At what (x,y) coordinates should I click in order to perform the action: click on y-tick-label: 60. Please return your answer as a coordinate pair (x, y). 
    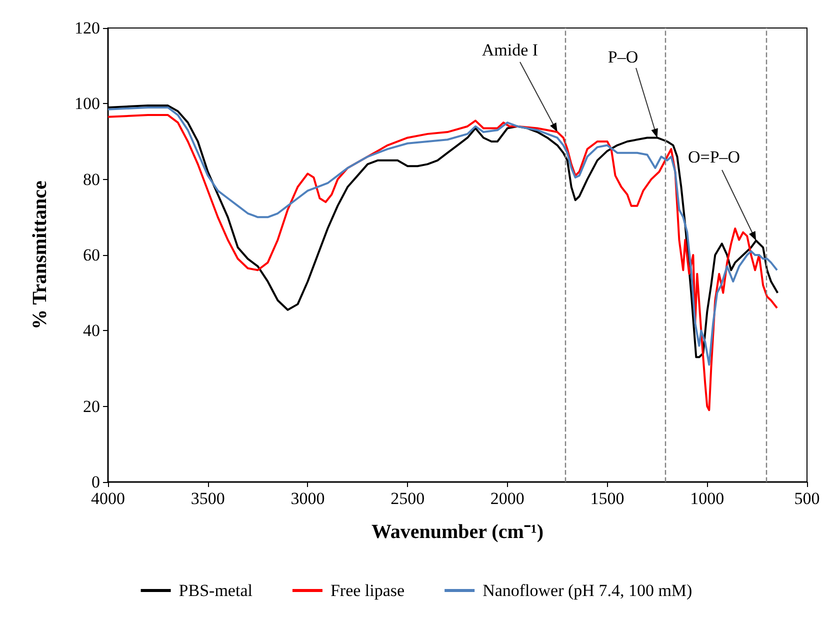
    Looking at the image, I should click on (91, 255).